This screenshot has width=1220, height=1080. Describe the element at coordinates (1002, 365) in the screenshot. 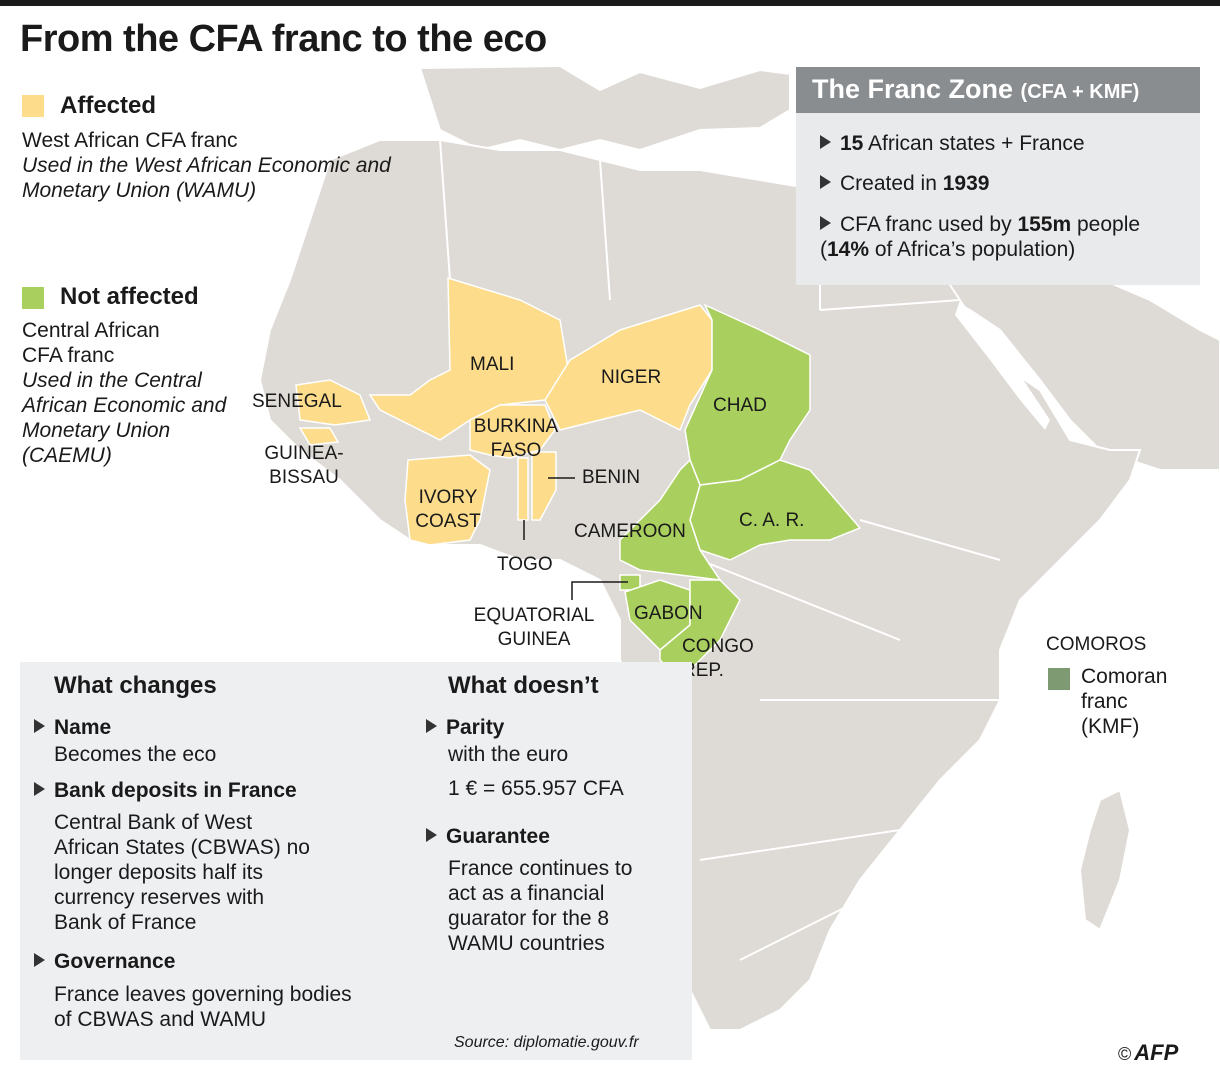

I see `red-sea` at that location.